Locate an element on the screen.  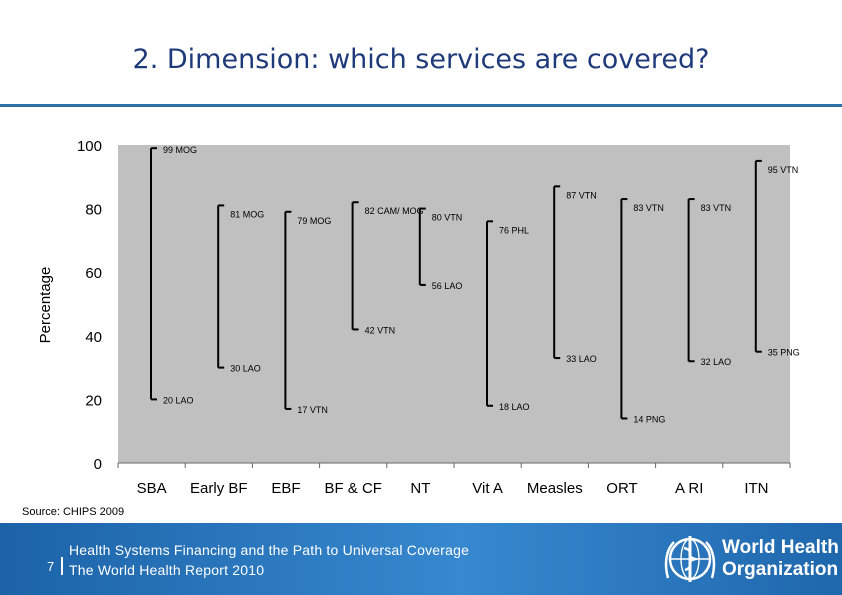
range-low-label: 33 LAO is located at coordinates (581, 359).